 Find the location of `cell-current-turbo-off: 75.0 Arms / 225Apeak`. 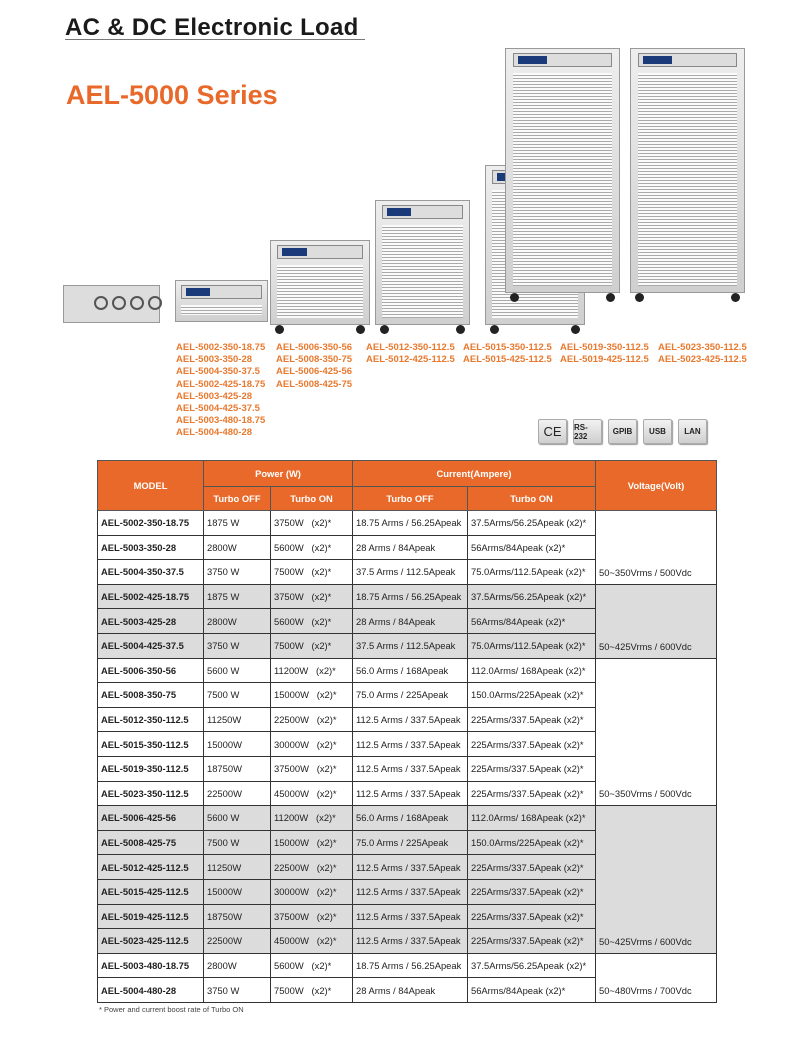

cell-current-turbo-off: 75.0 Arms / 225Apeak is located at coordinates (410, 842).